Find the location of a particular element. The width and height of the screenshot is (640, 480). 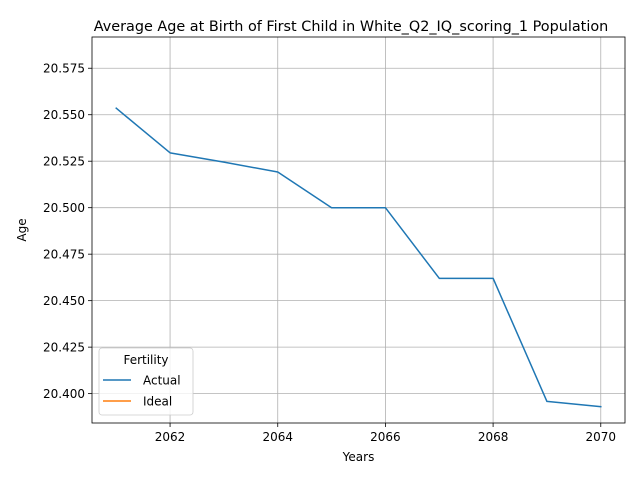

y-tick-label: 20.575 is located at coordinates (64, 69).